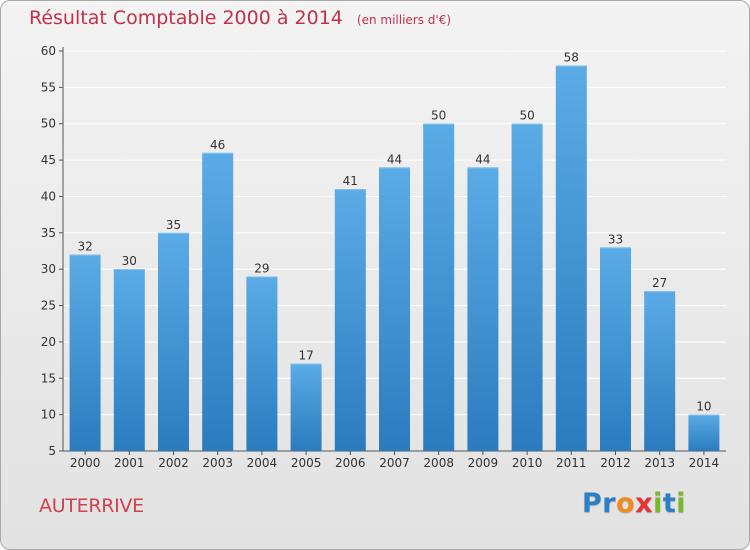 The height and width of the screenshot is (550, 750). I want to click on y-tick-label: 10, so click(48, 415).